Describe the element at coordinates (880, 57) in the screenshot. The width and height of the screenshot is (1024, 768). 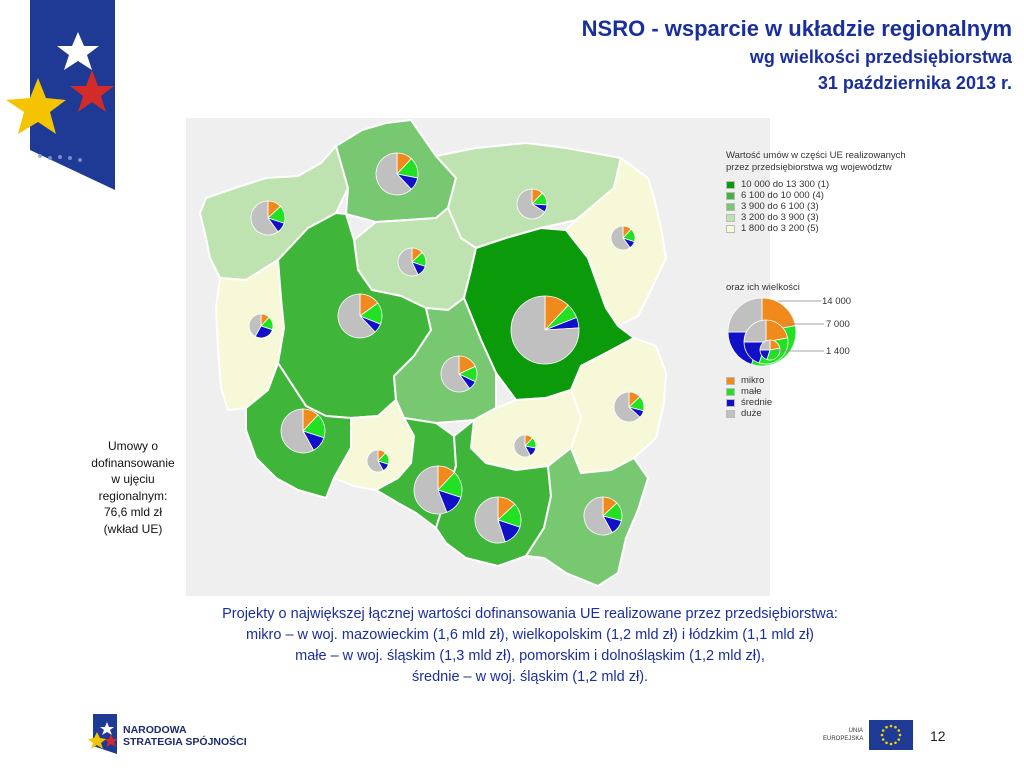
I see `page-subtitle: wg wielkości przedsiębiorstwa` at that location.